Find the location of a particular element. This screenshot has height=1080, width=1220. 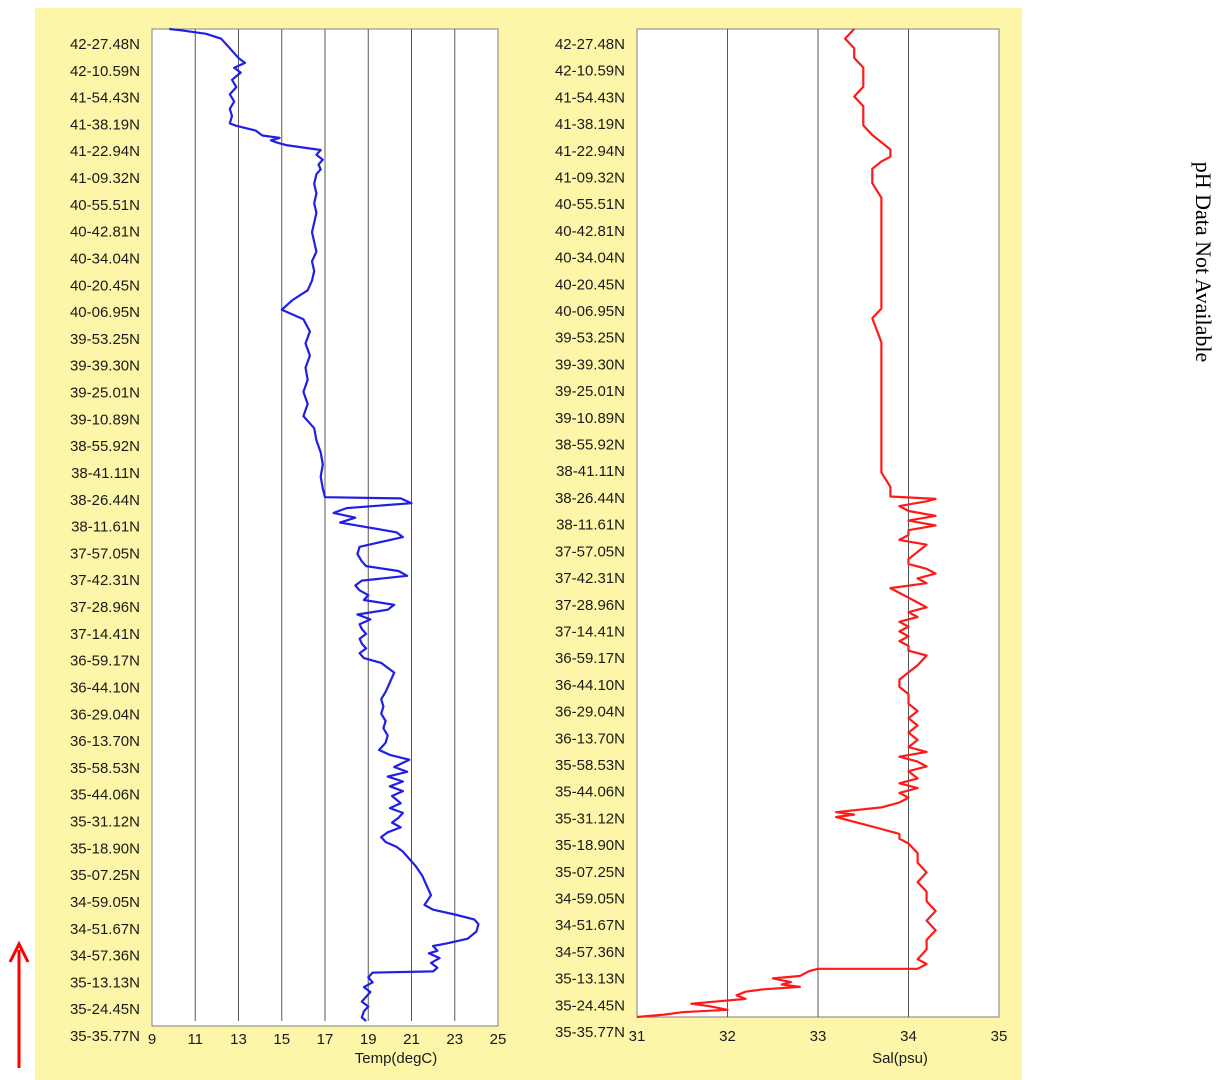

salinity-y-tick-label: 42-10.59N is located at coordinates (590, 71).